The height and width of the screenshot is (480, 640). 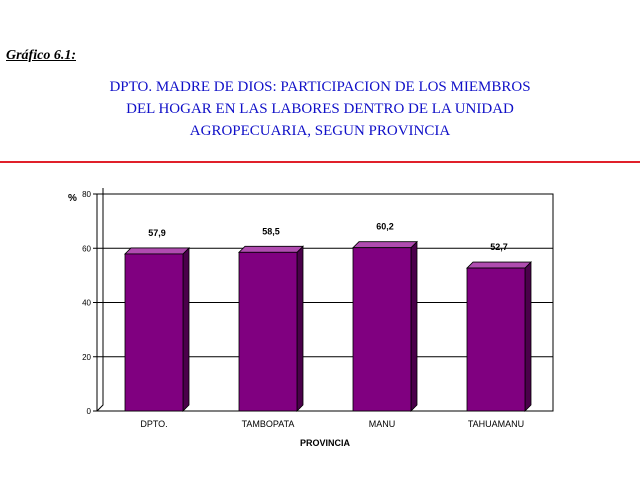 What do you see at coordinates (41, 55) in the screenshot?
I see `figure-label: Gráfico 6.1:` at bounding box center [41, 55].